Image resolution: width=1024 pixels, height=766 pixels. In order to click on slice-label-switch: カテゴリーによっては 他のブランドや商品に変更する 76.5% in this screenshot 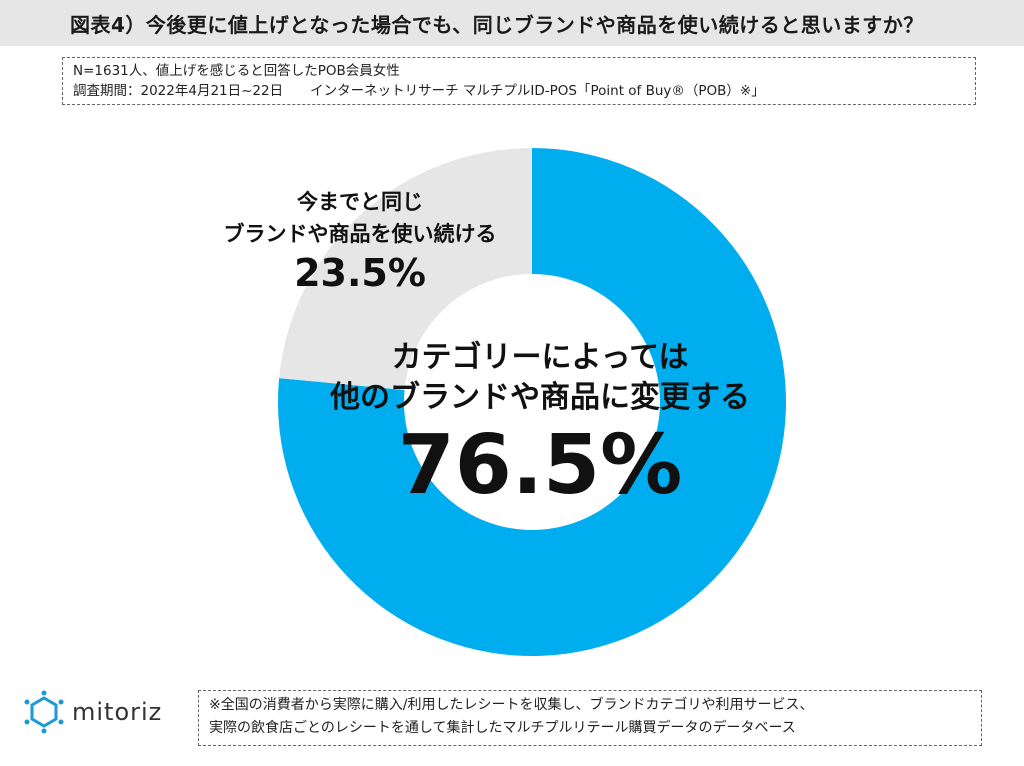, I will do `click(540, 426)`.